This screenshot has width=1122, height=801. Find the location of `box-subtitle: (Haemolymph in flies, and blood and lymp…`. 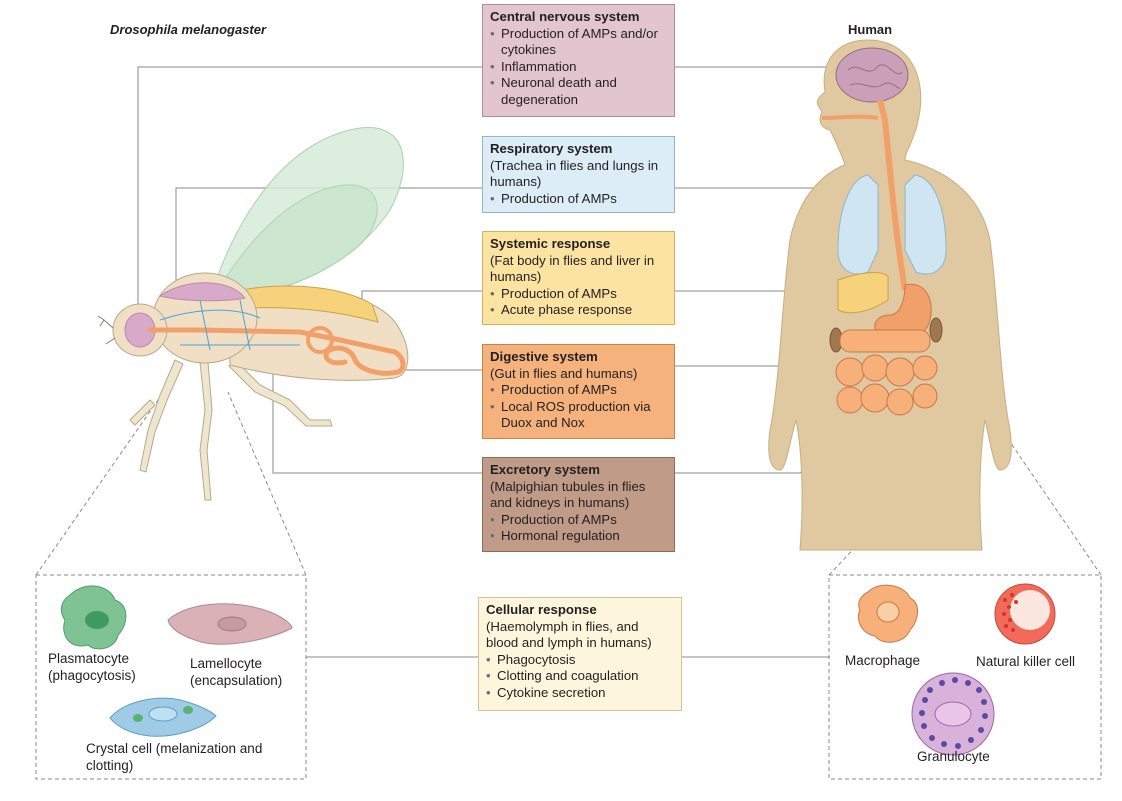

box-subtitle: (Haemolymph in flies, and blood and lymp… is located at coordinates (569, 634).